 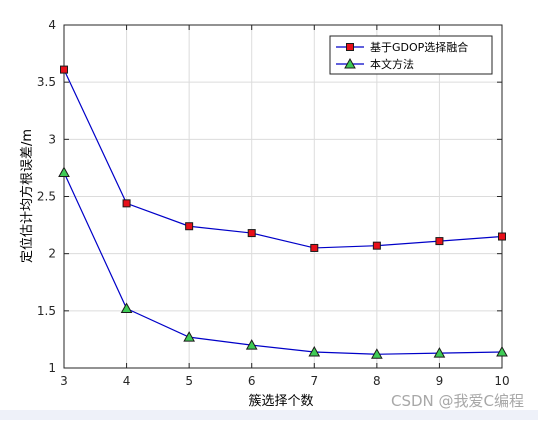 What do you see at coordinates (52, 139) in the screenshot?
I see `y-tick-label: 3` at bounding box center [52, 139].